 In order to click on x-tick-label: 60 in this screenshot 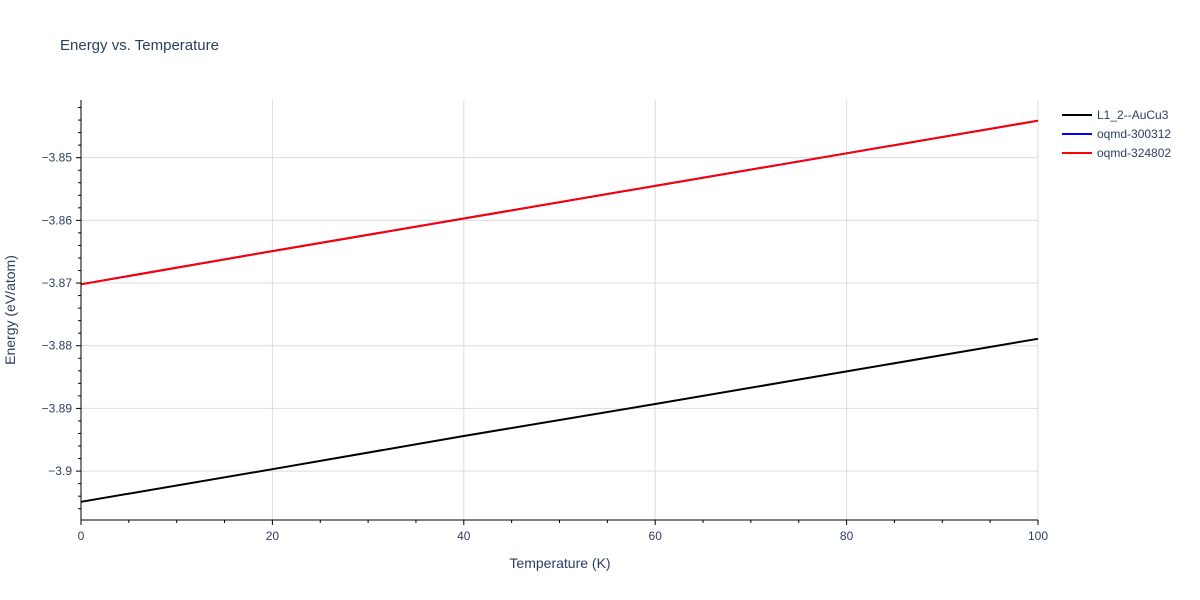, I will do `click(656, 536)`.